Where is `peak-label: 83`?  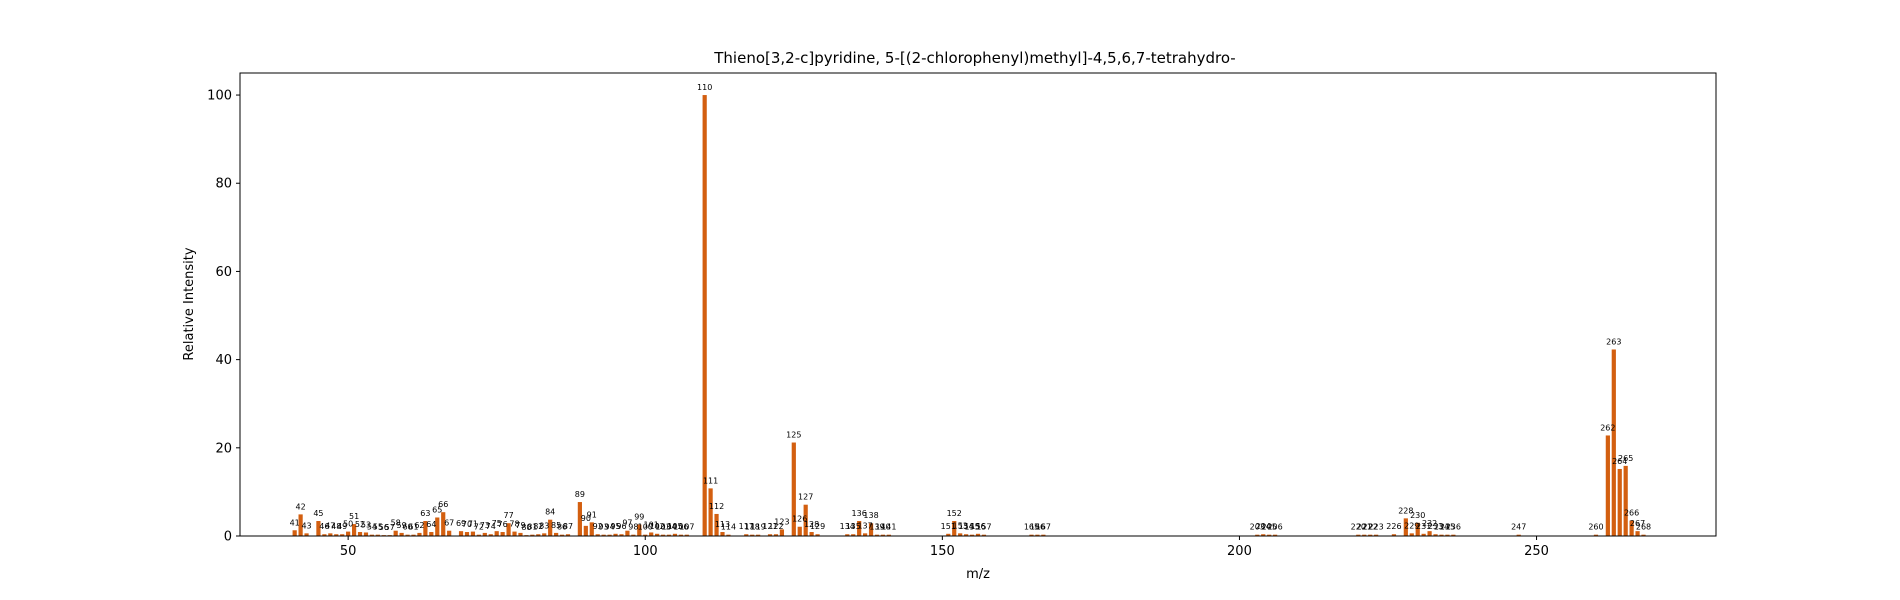
peak-label: 83 is located at coordinates (544, 525).